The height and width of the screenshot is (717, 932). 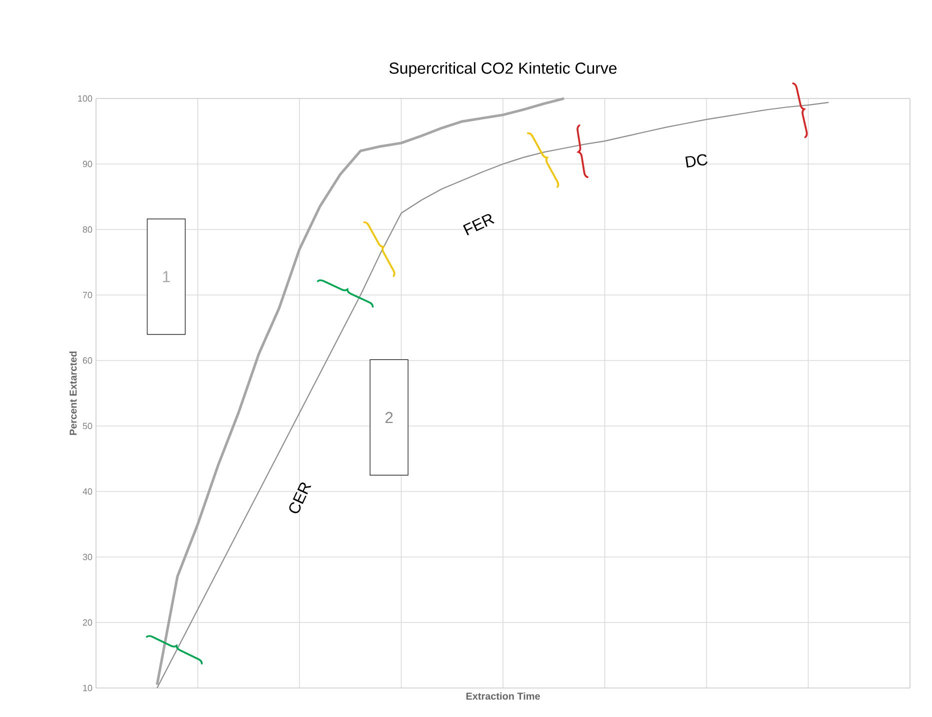 What do you see at coordinates (503, 696) in the screenshot?
I see `x-axis-title: Extraction Time` at bounding box center [503, 696].